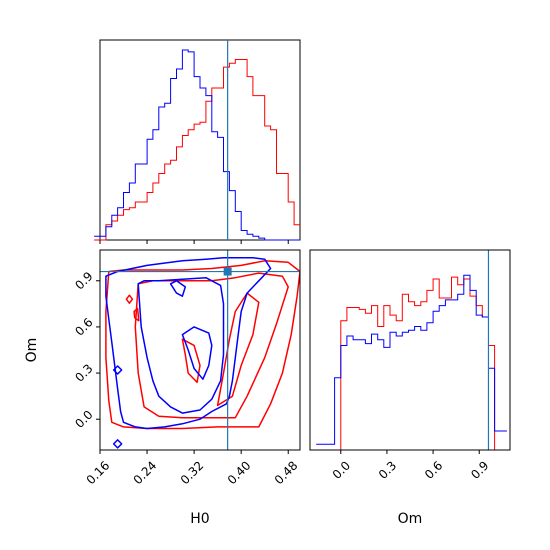  What do you see at coordinates (192, 472) in the screenshot?
I see `h0-tick-label-2: 0.32` at bounding box center [192, 472].